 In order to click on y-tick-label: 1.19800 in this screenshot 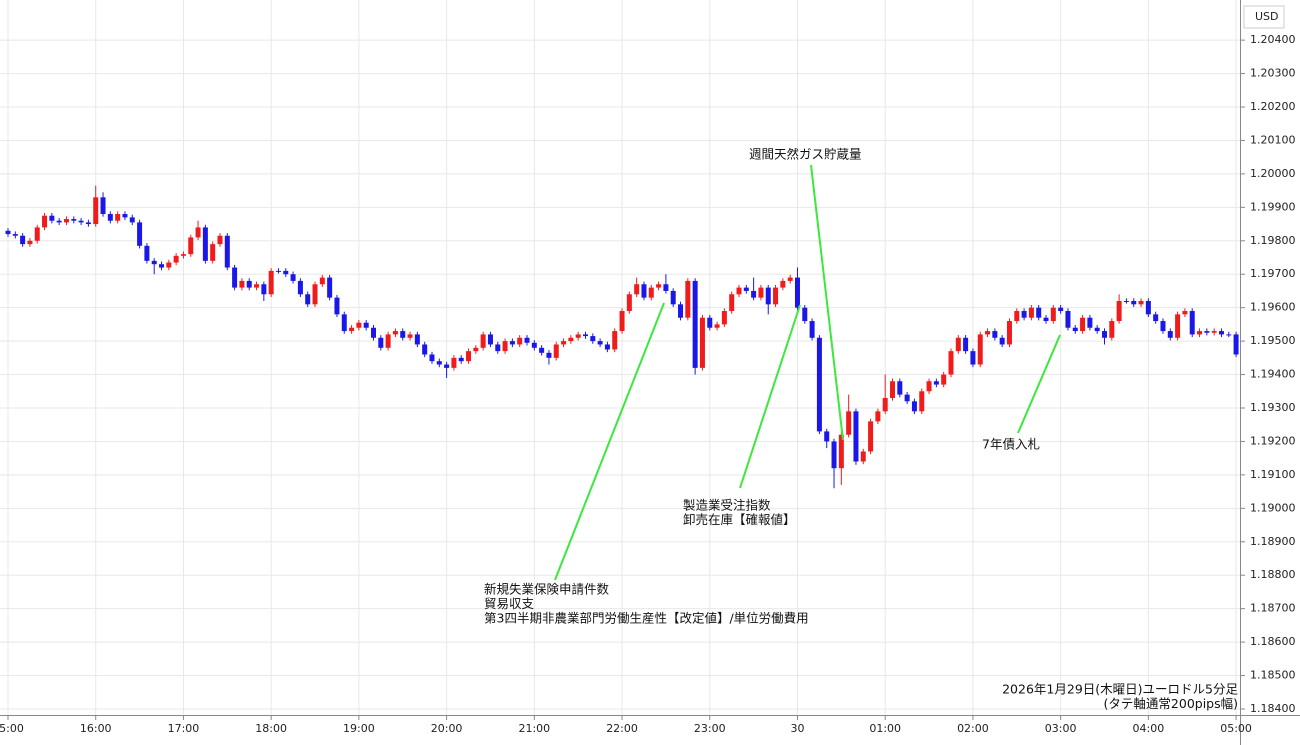, I will do `click(1273, 240)`.